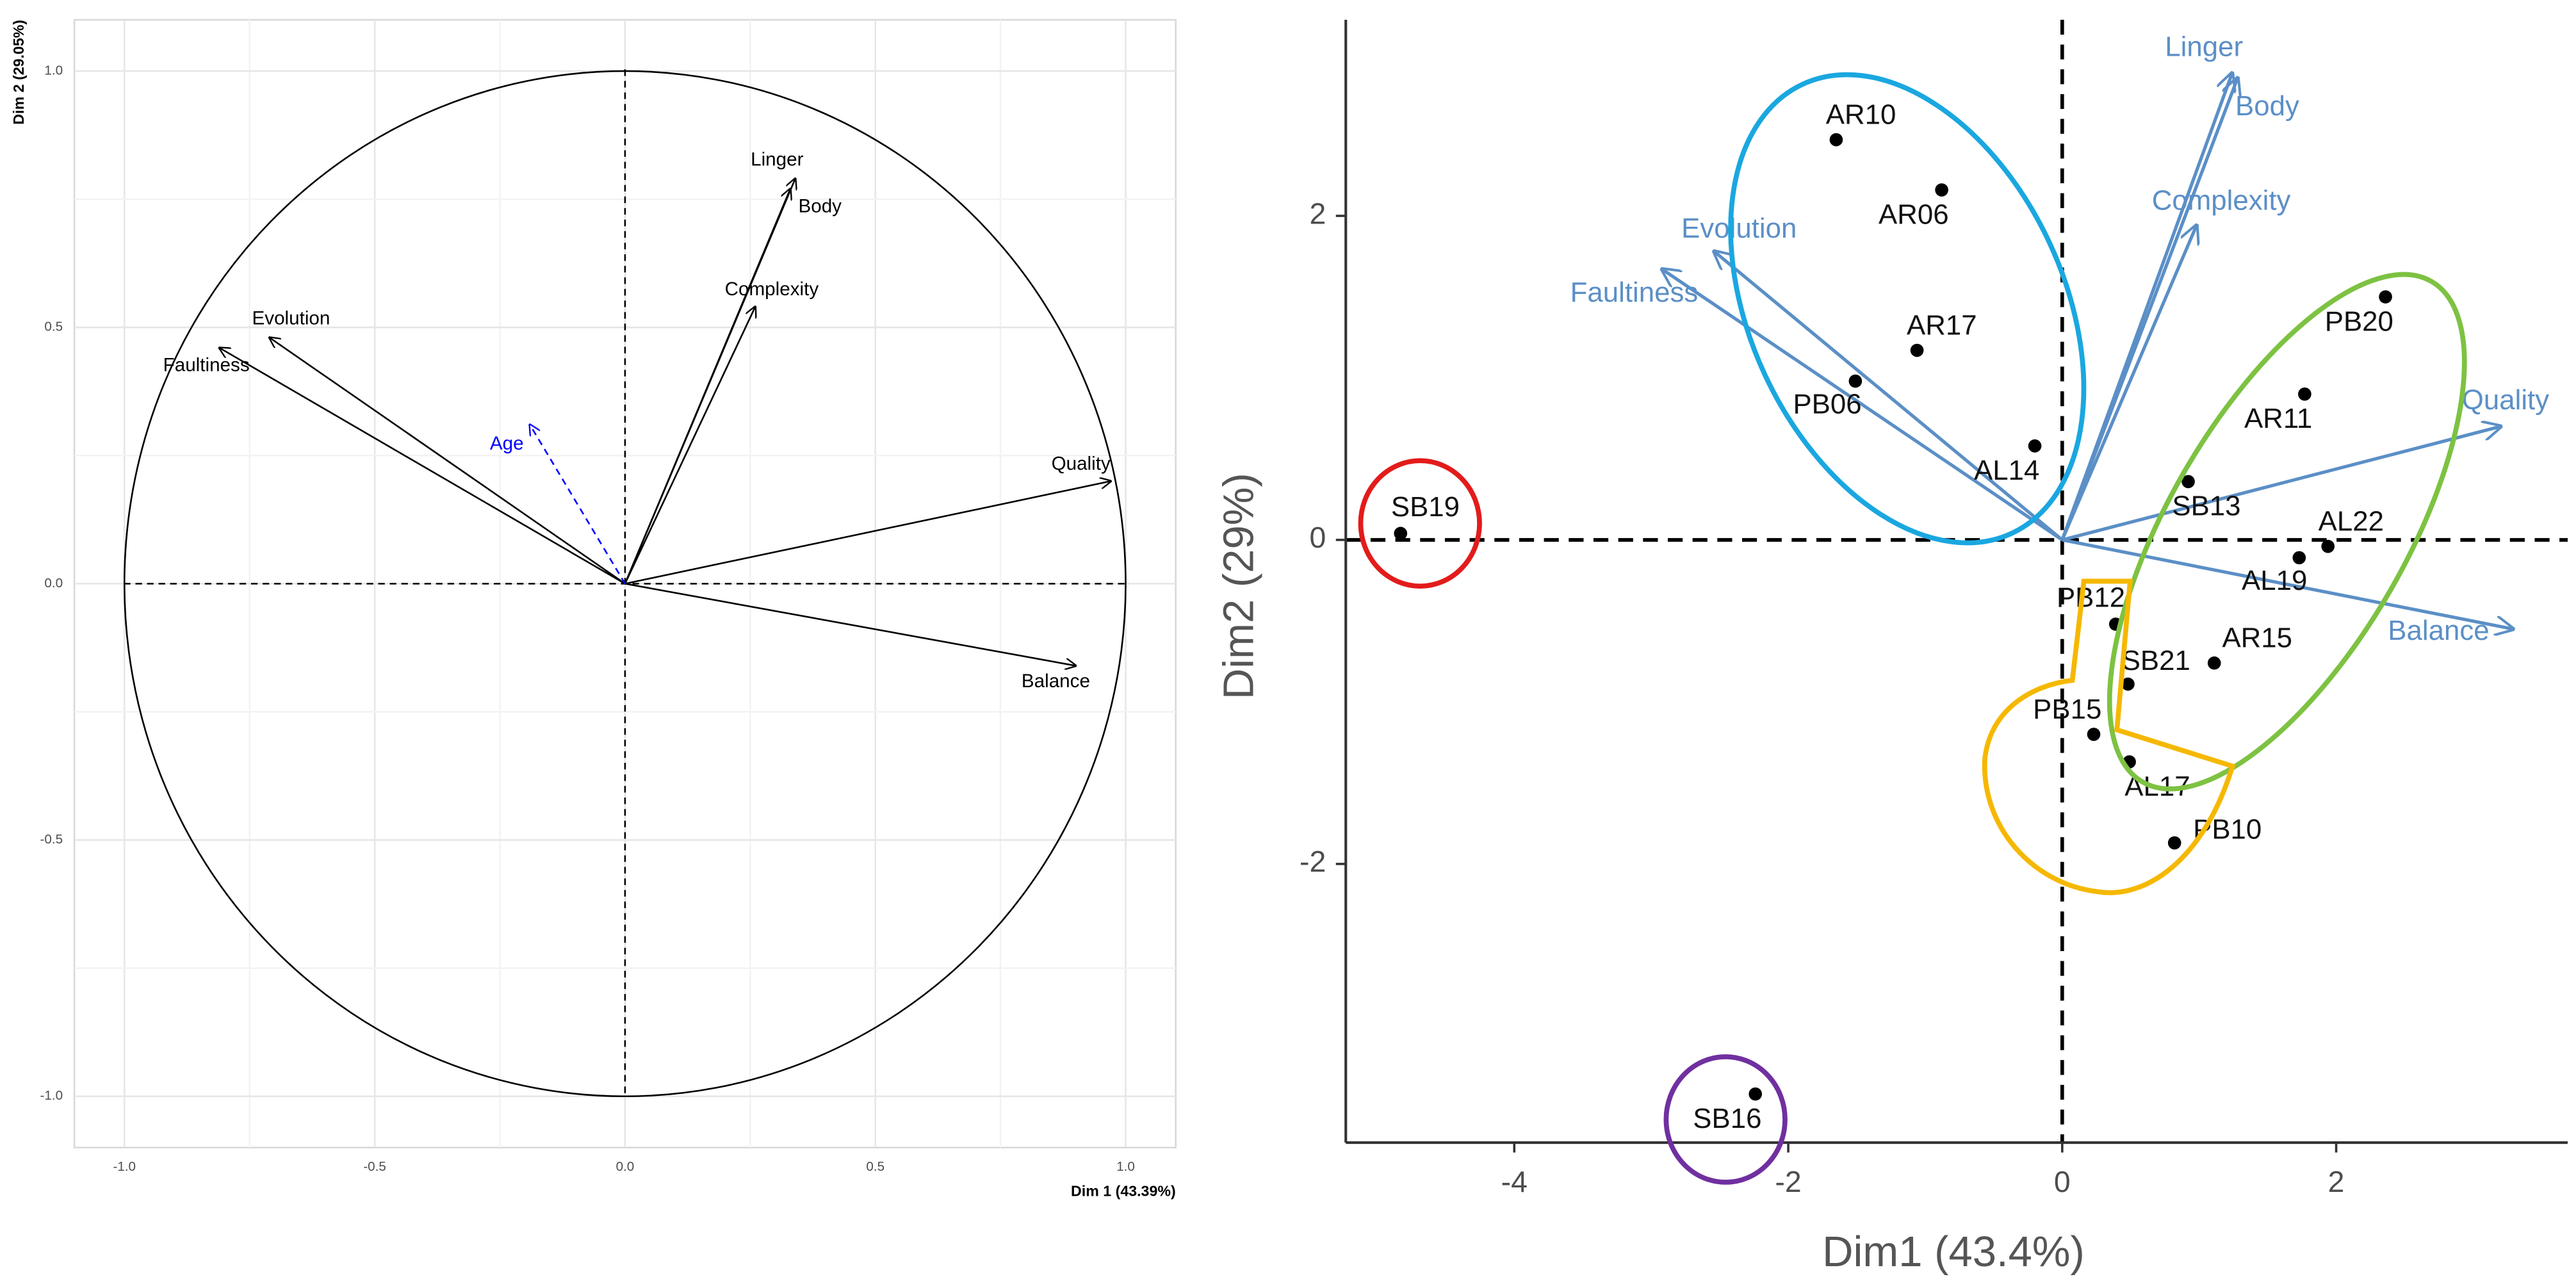 The width and height of the screenshot is (2576, 1279). Describe the element at coordinates (2274, 580) in the screenshot. I see `sample-label: AL19` at that location.